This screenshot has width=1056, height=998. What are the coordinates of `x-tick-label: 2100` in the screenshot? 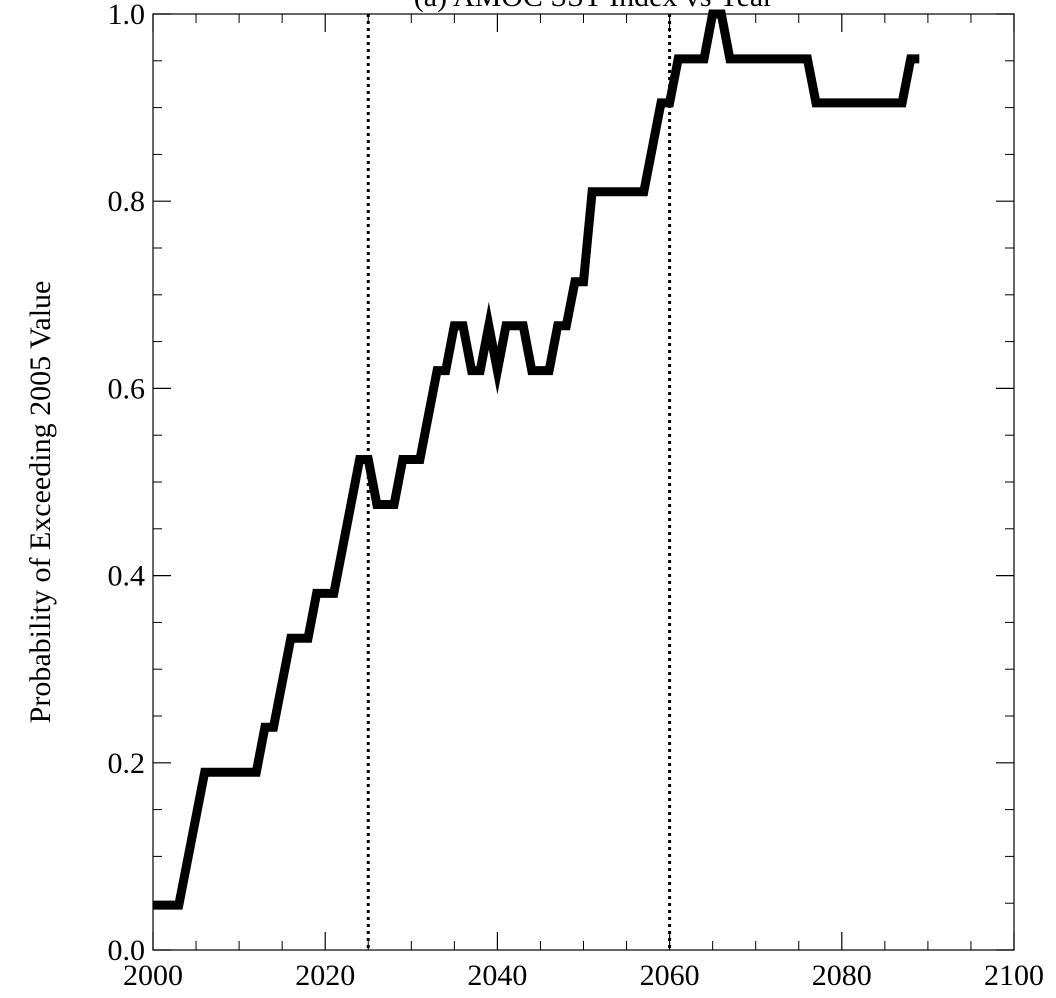 It's located at (1014, 975).